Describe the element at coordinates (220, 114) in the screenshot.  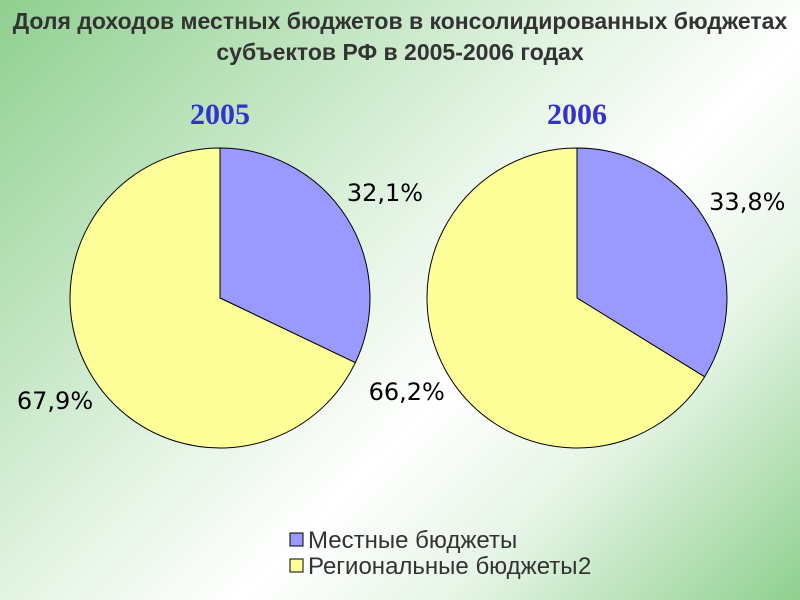
I see `pie-title: 2005` at that location.